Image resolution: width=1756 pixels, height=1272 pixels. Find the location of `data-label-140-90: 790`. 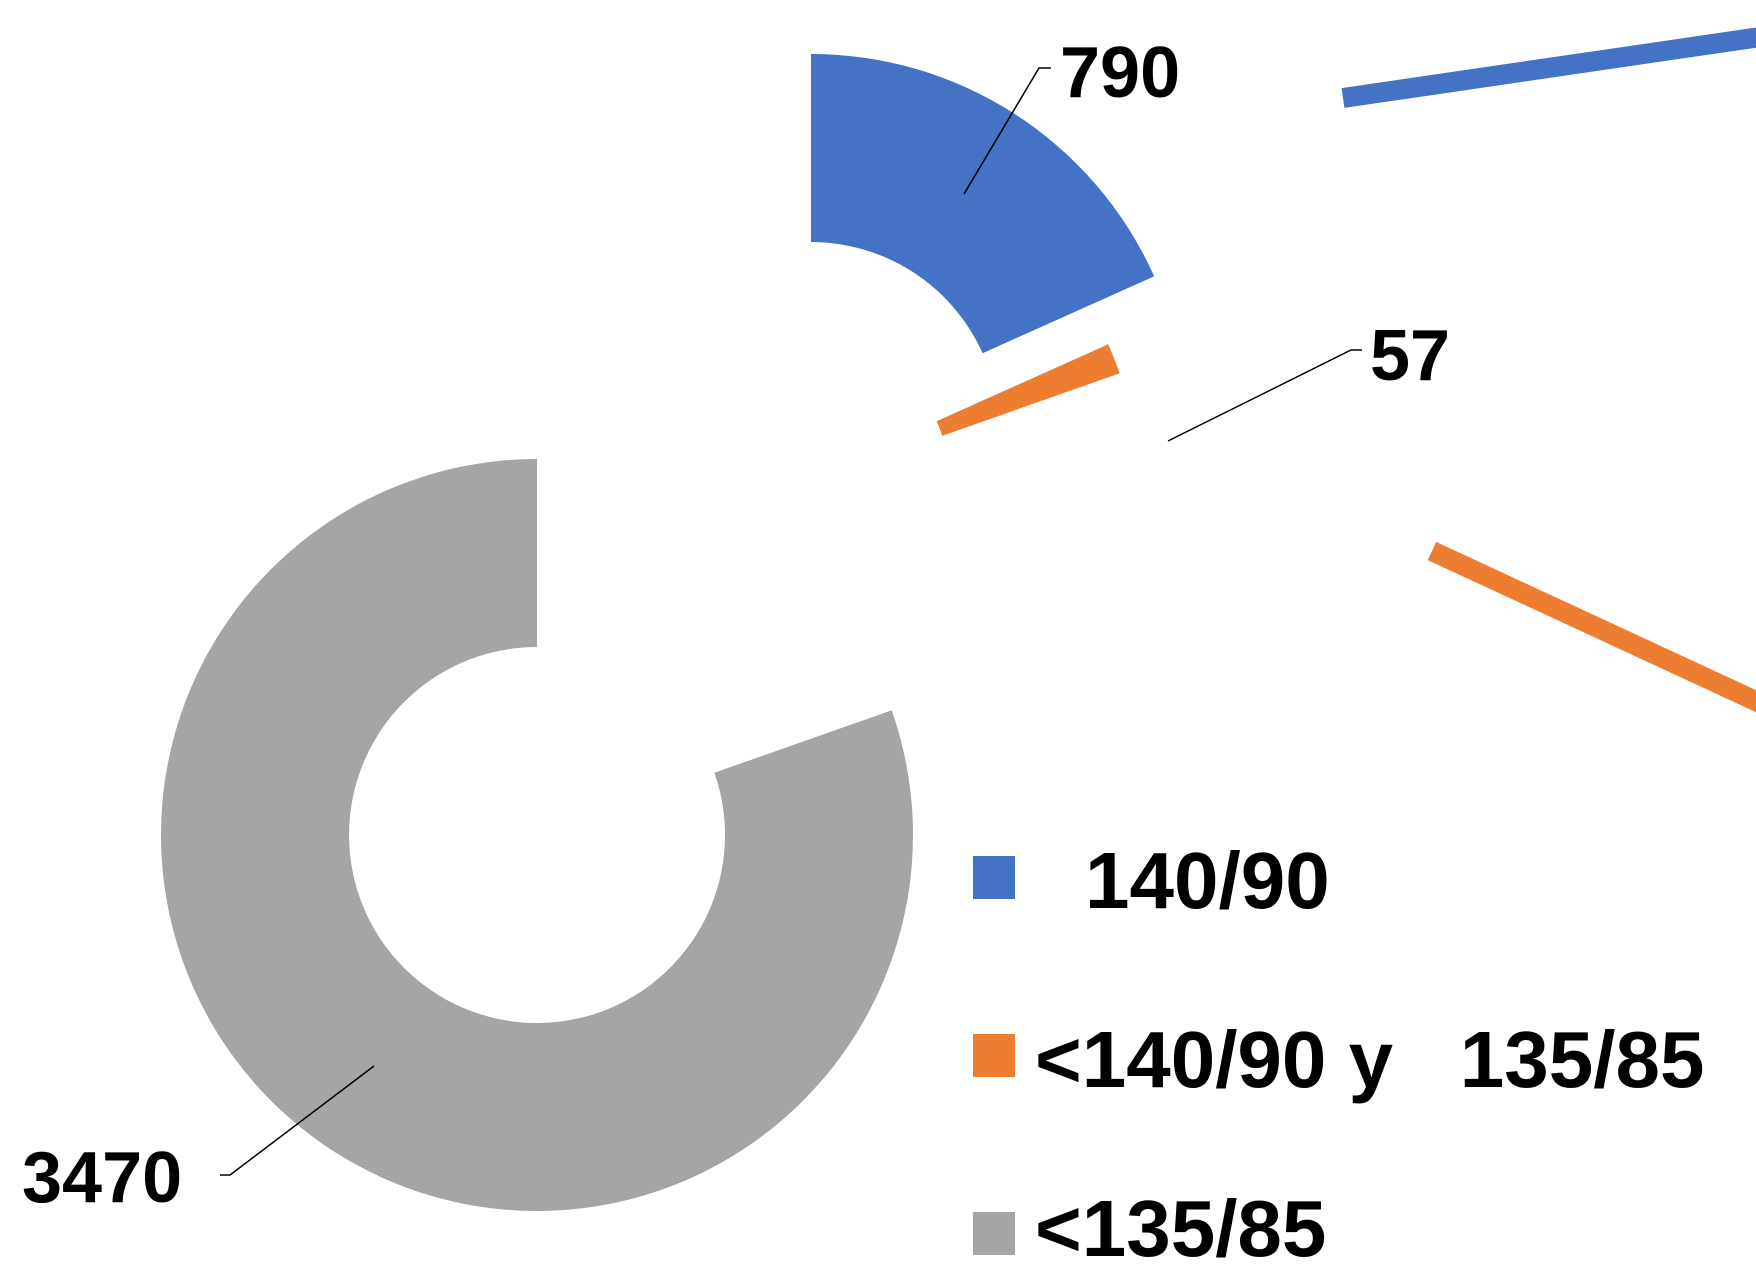

data-label-140-90: 790 is located at coordinates (1120, 73).